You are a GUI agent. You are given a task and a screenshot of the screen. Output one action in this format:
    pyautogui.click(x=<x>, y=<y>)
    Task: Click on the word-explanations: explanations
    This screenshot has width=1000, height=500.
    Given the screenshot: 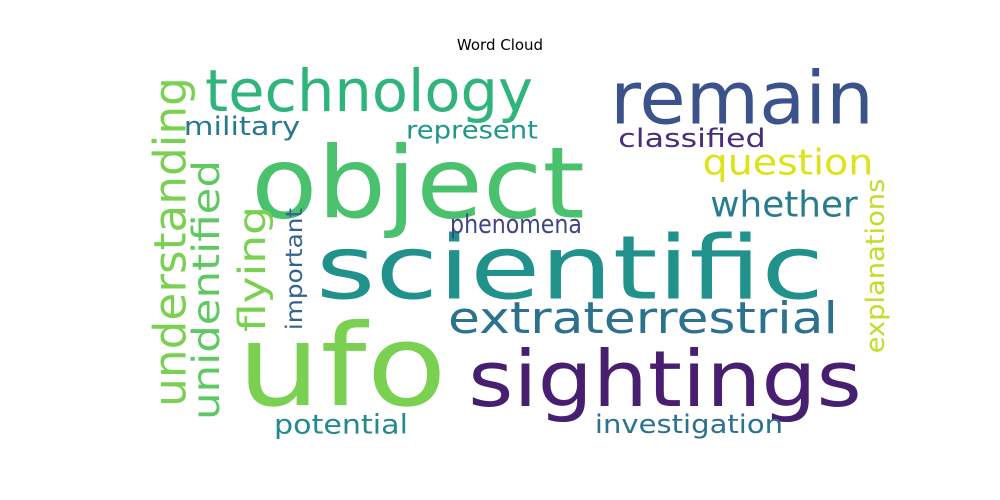 What is the action you would take?
    pyautogui.click(x=876, y=266)
    